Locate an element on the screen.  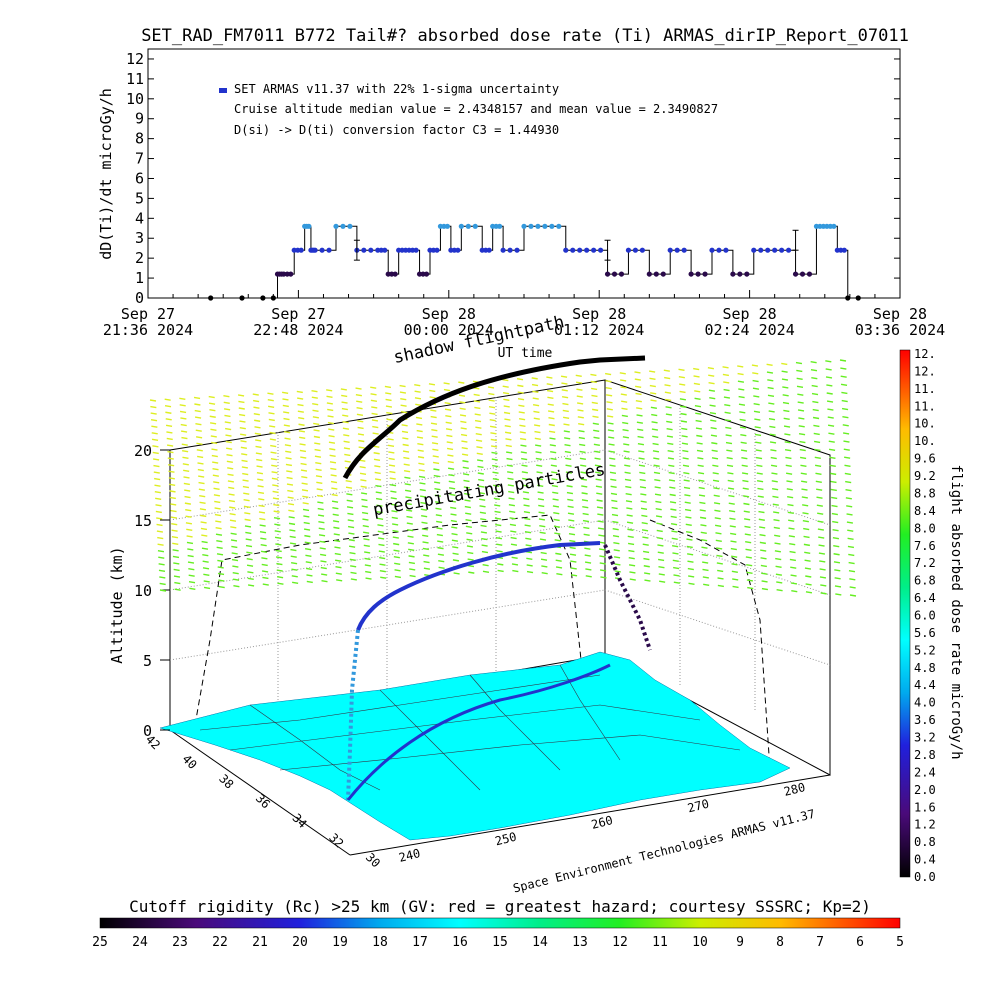
lon-tick-label: 250 is located at coordinates (506, 839).